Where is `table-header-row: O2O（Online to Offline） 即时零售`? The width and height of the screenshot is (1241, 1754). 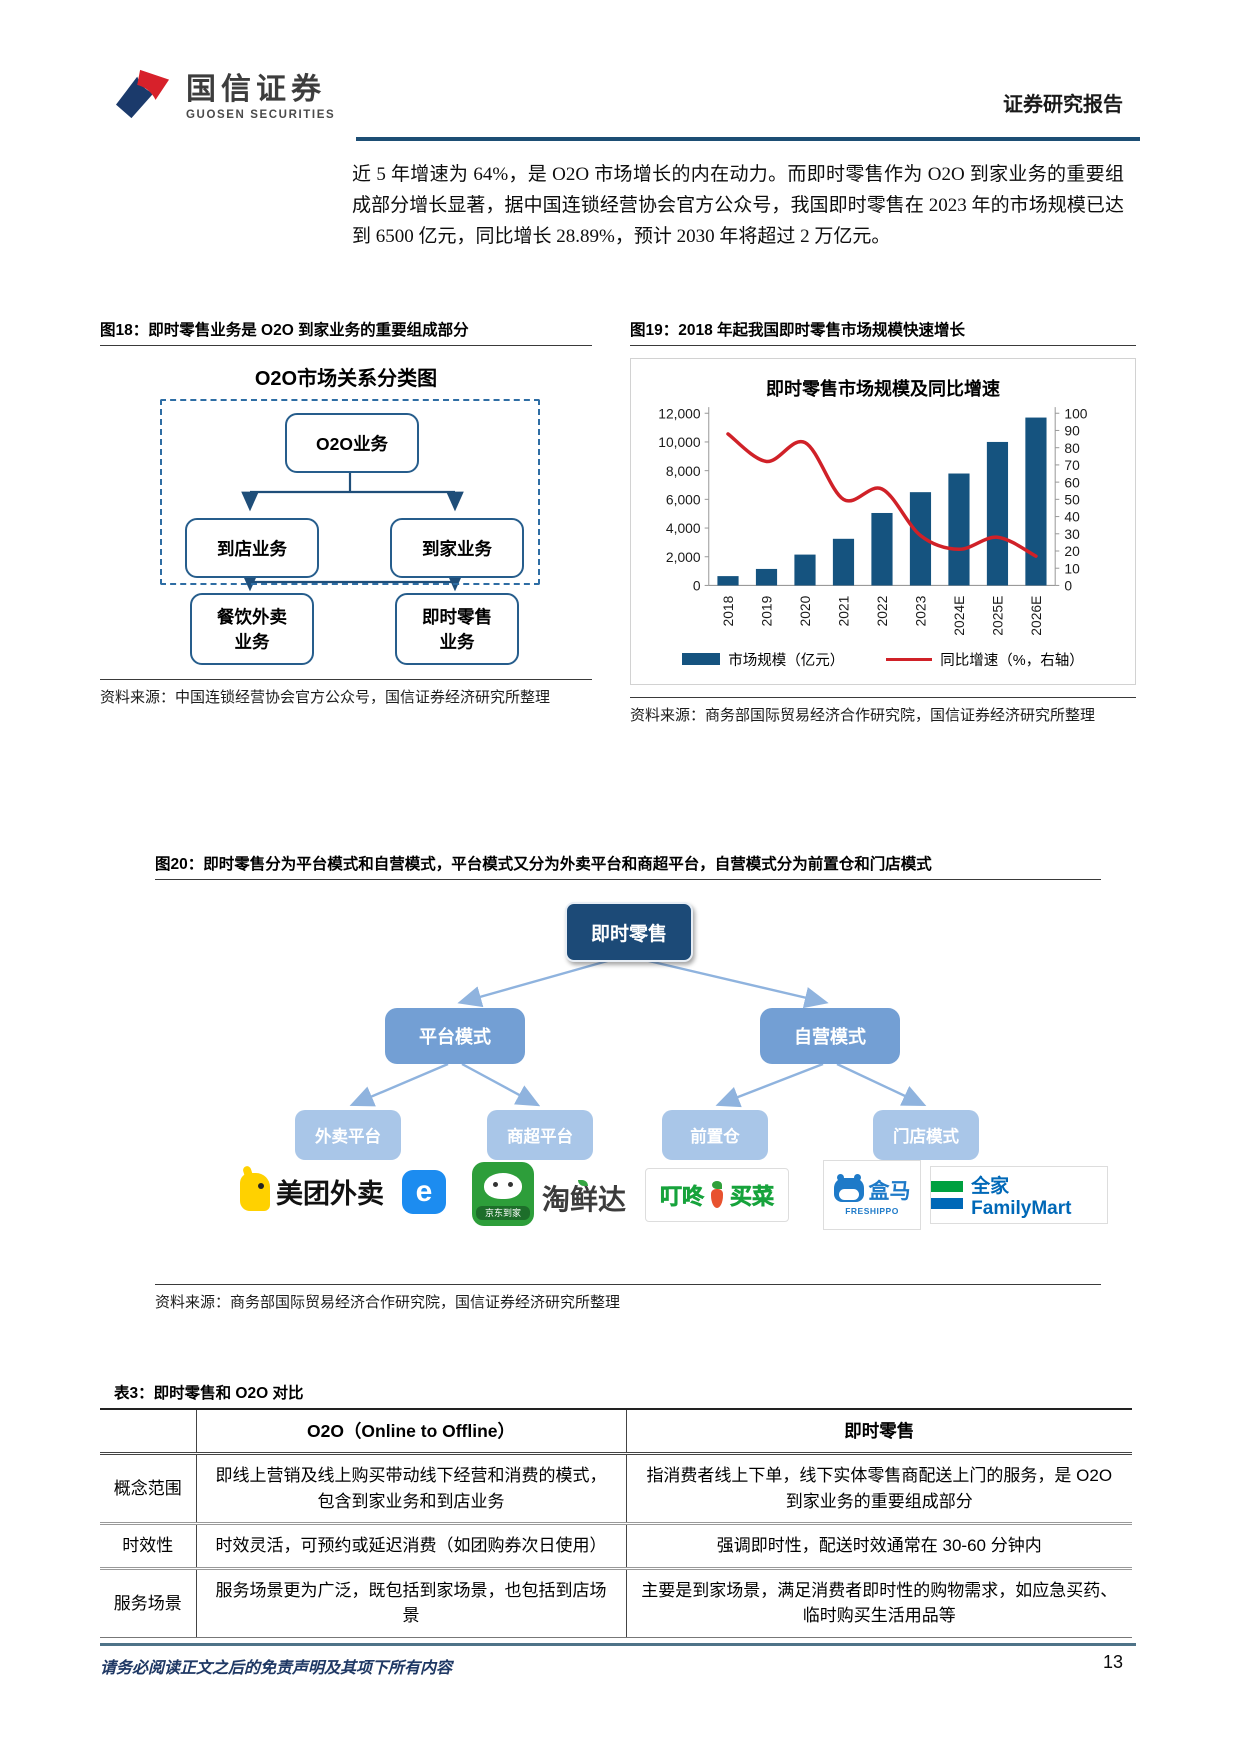
table-header-row: O2O（Online to Offline） 即时零售 is located at coordinates (616, 1432).